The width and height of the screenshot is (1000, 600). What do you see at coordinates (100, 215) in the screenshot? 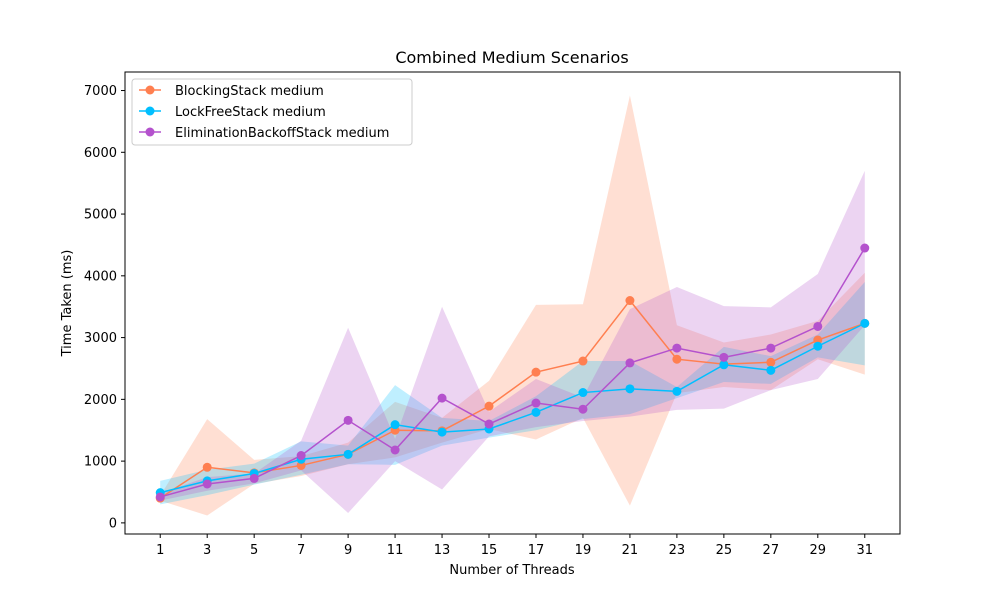
I see `y-tick-label: 5000` at bounding box center [100, 215].